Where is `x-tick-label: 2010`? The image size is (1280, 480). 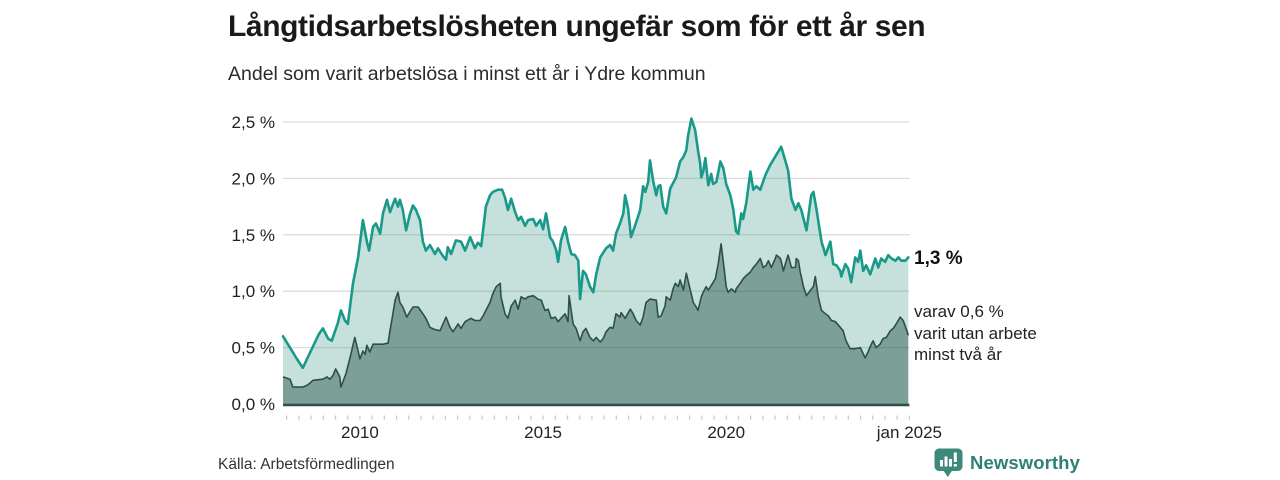 x-tick-label: 2010 is located at coordinates (360, 432).